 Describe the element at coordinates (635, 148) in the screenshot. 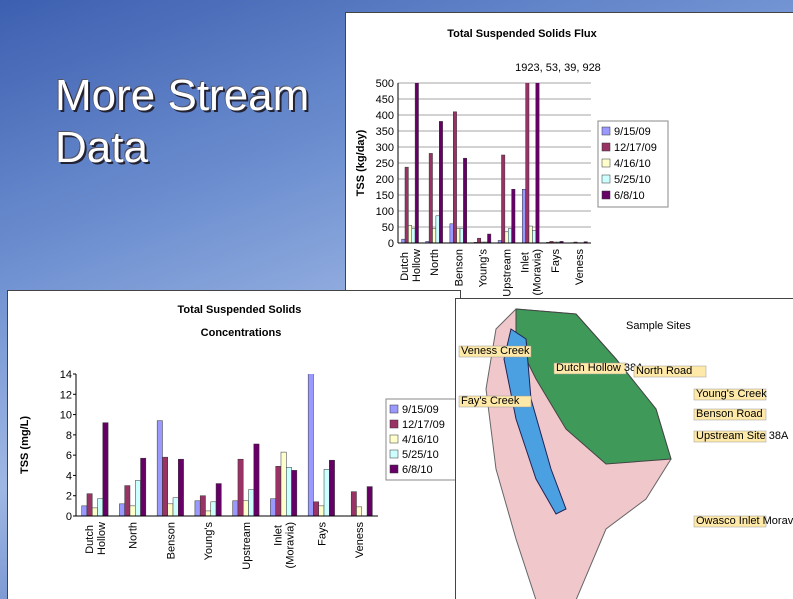

I see `legend-label: 12/17/09` at that location.